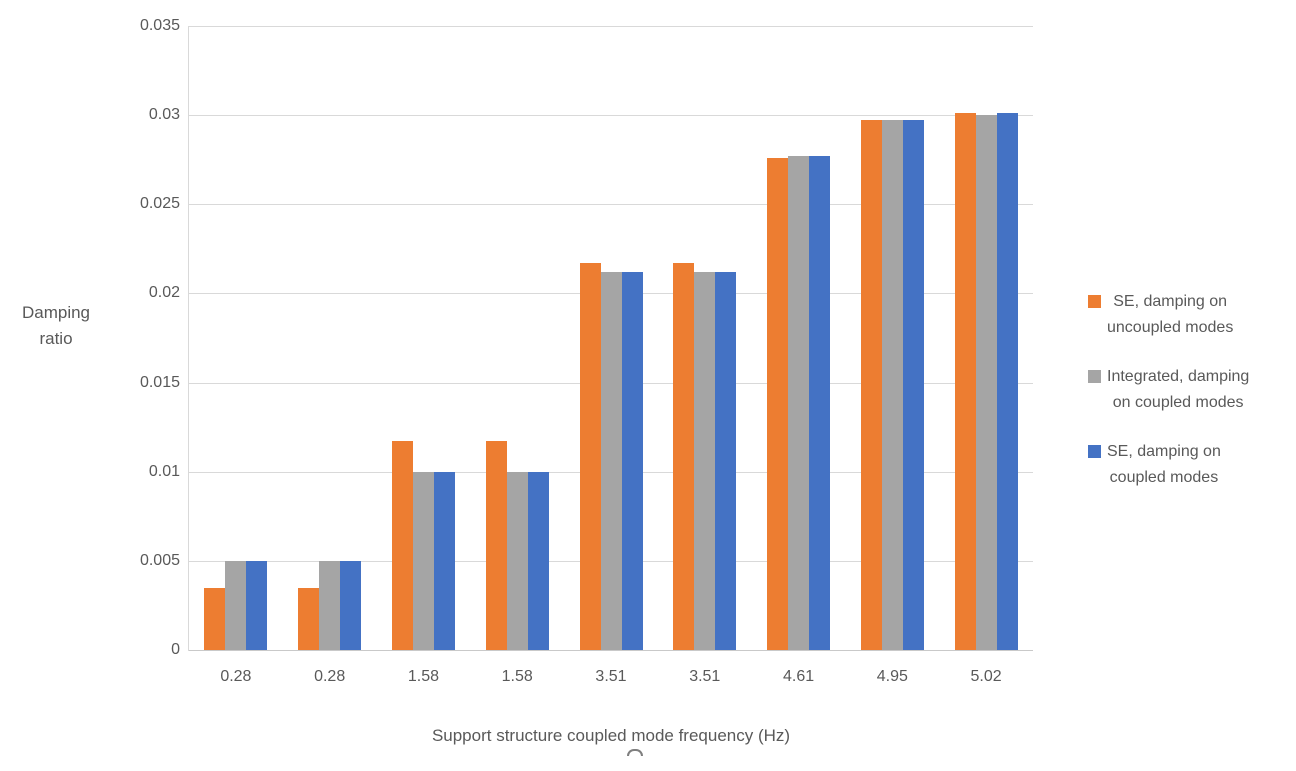  What do you see at coordinates (159, 204) in the screenshot?
I see `y-tick-label: 0.025` at bounding box center [159, 204].